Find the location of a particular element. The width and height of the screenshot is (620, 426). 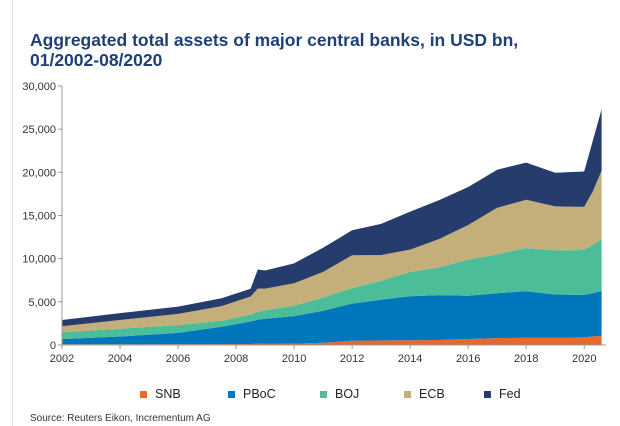

area-series-snb is located at coordinates (332, 340).